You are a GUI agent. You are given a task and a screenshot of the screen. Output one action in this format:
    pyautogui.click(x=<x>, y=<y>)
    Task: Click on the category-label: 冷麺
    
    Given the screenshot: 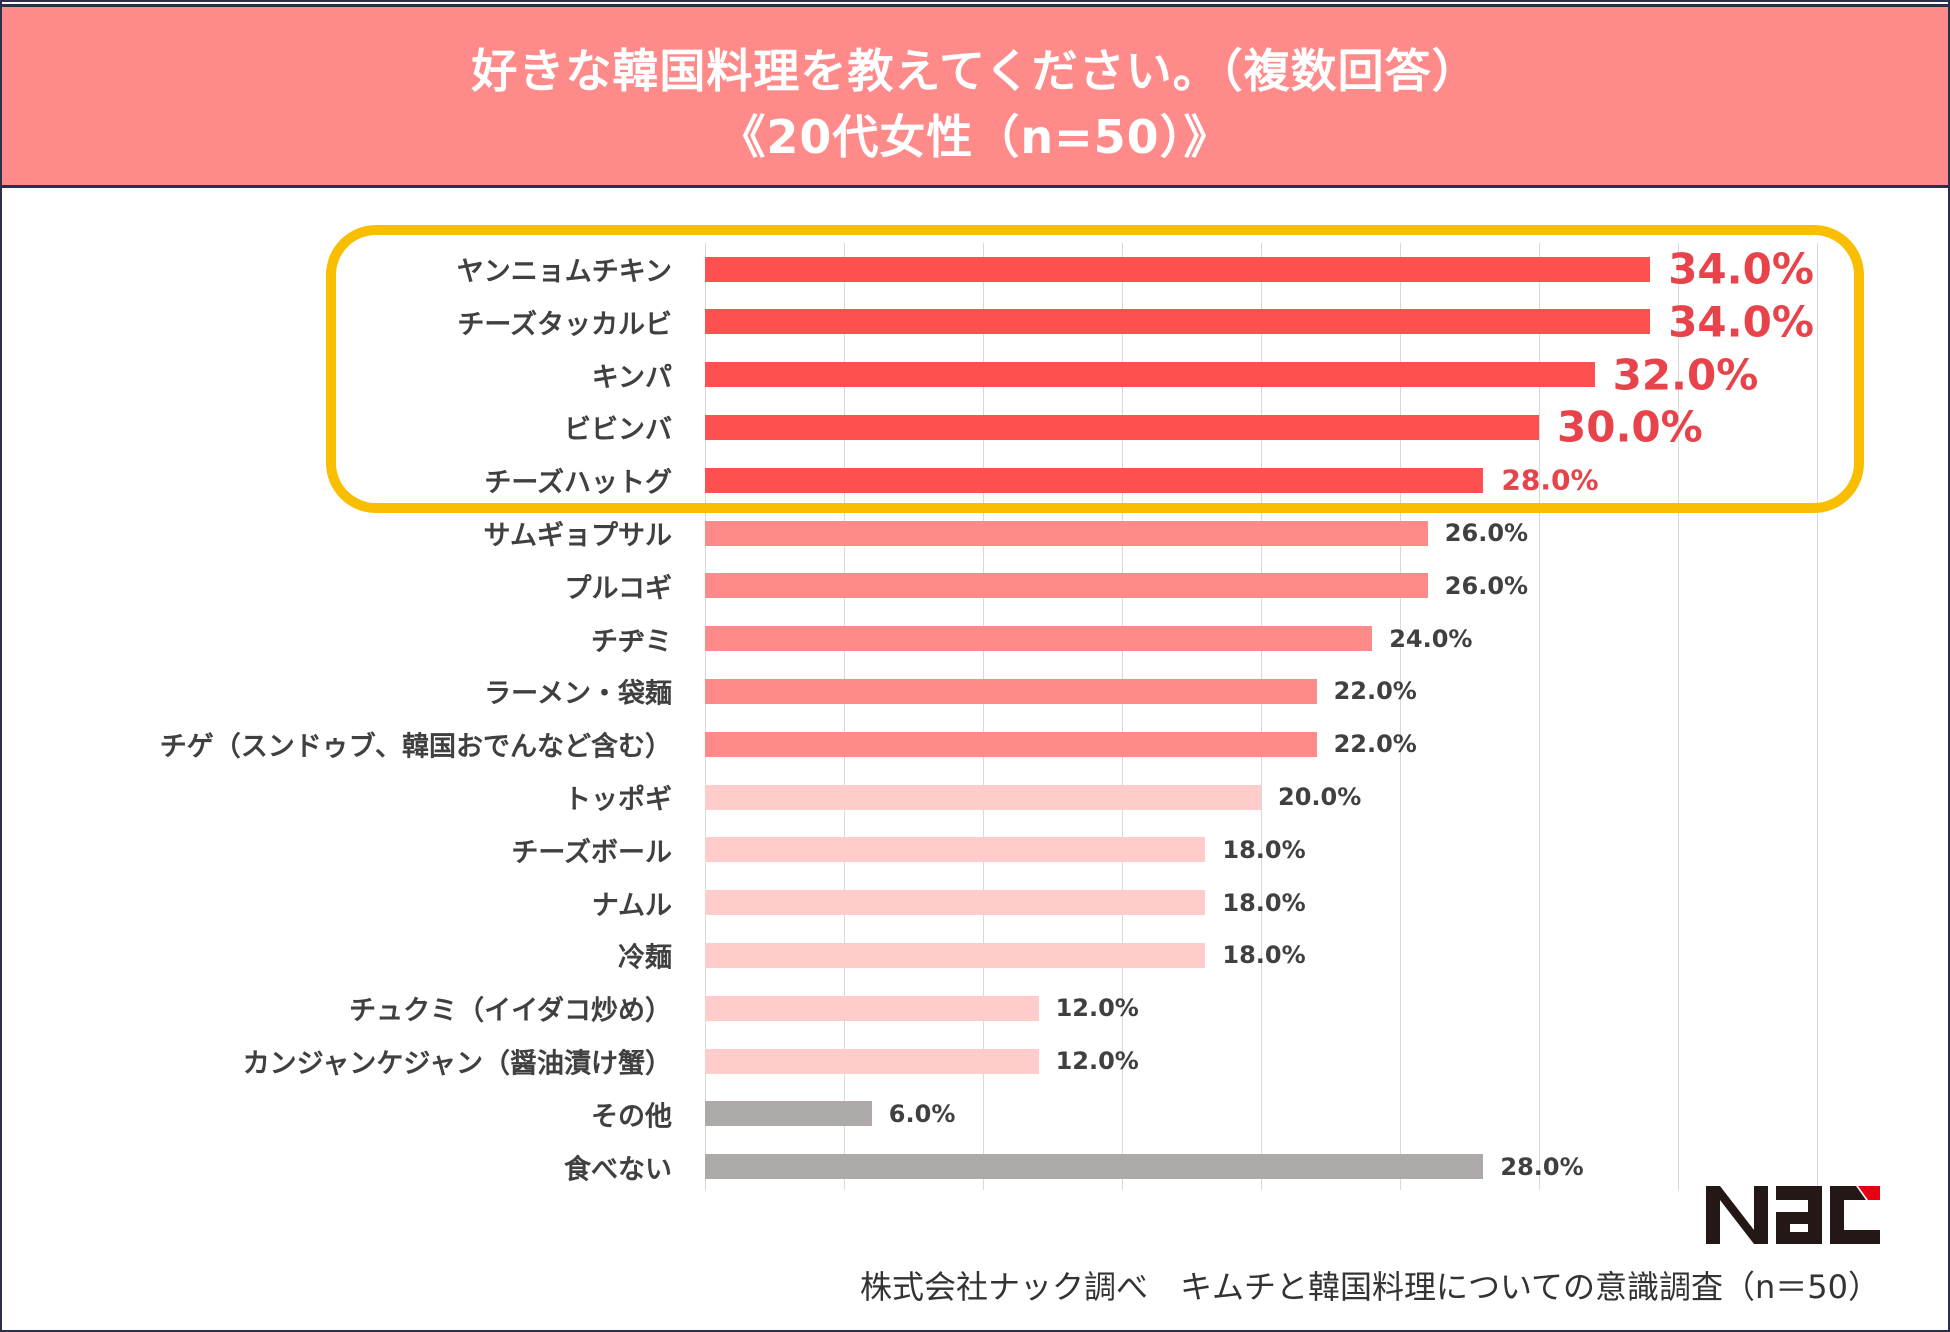 What is the action you would take?
    pyautogui.click(x=645, y=958)
    